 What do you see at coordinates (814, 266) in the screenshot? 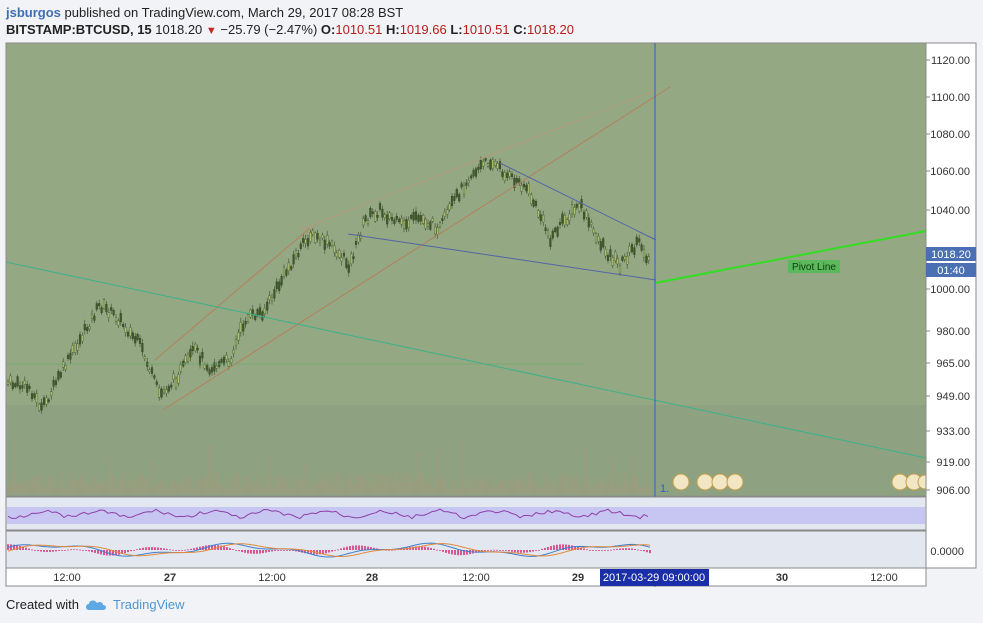
I see `pivot-label-box` at bounding box center [814, 266].